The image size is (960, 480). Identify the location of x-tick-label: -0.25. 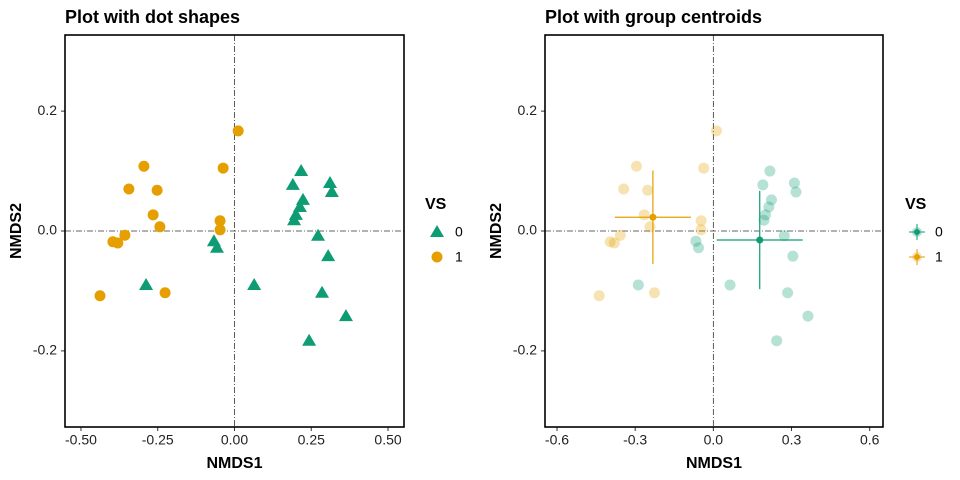
(158, 440).